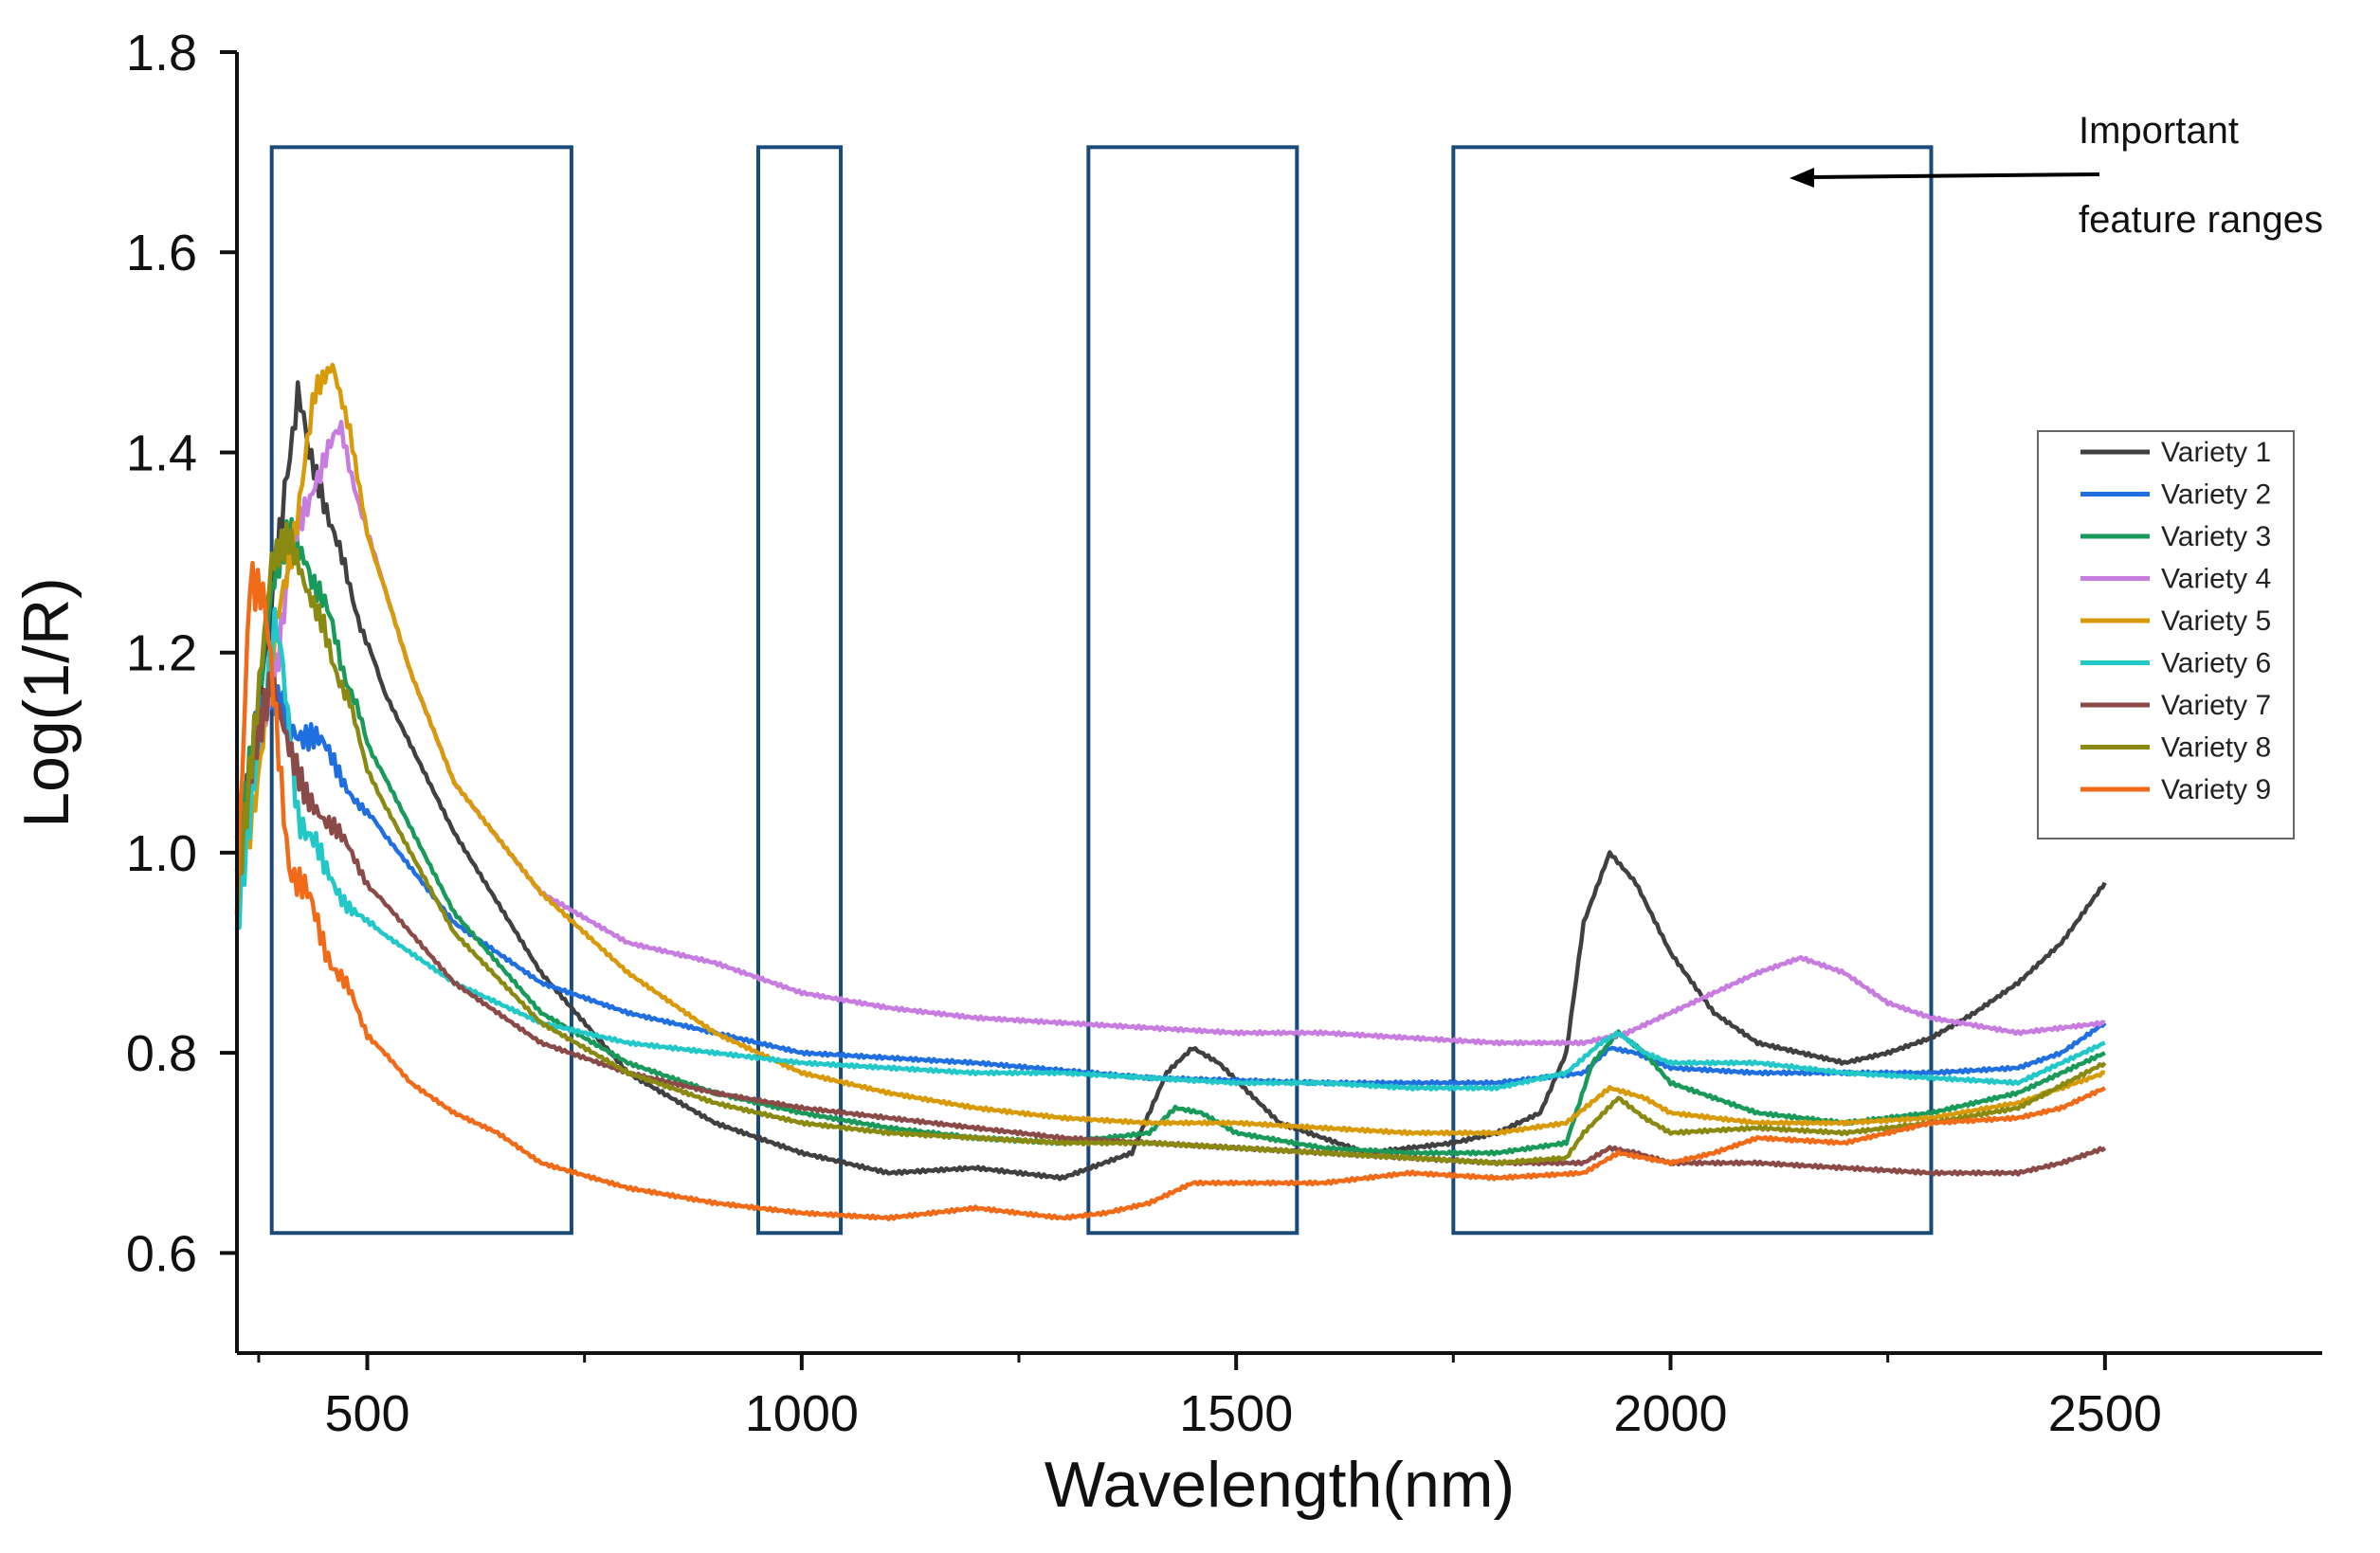 Image resolution: width=2380 pixels, height=1553 pixels. What do you see at coordinates (161, 653) in the screenshot?
I see `y-tick-label: 1.2` at bounding box center [161, 653].